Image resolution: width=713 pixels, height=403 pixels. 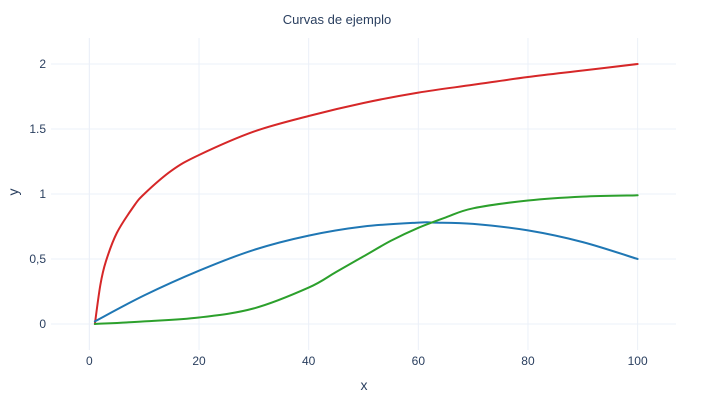 I want to click on x-axis: 0 20 40 60 80 100, so click(x=367, y=361).